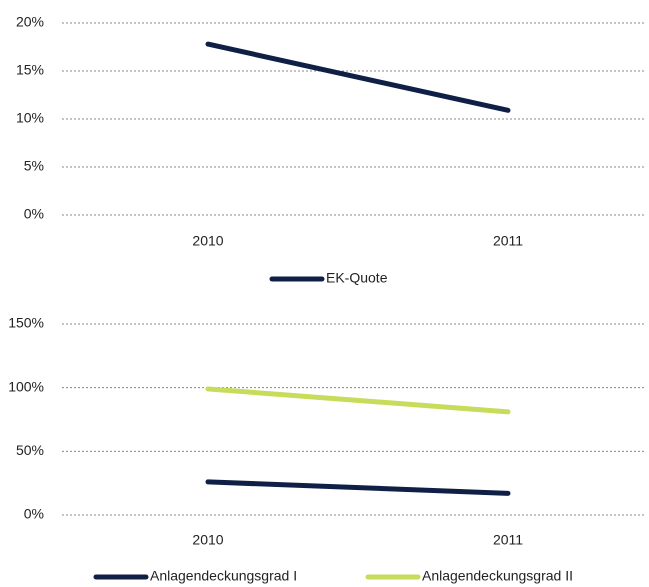  Describe the element at coordinates (30, 118) in the screenshot. I see `y-tick-label: 10%` at that location.